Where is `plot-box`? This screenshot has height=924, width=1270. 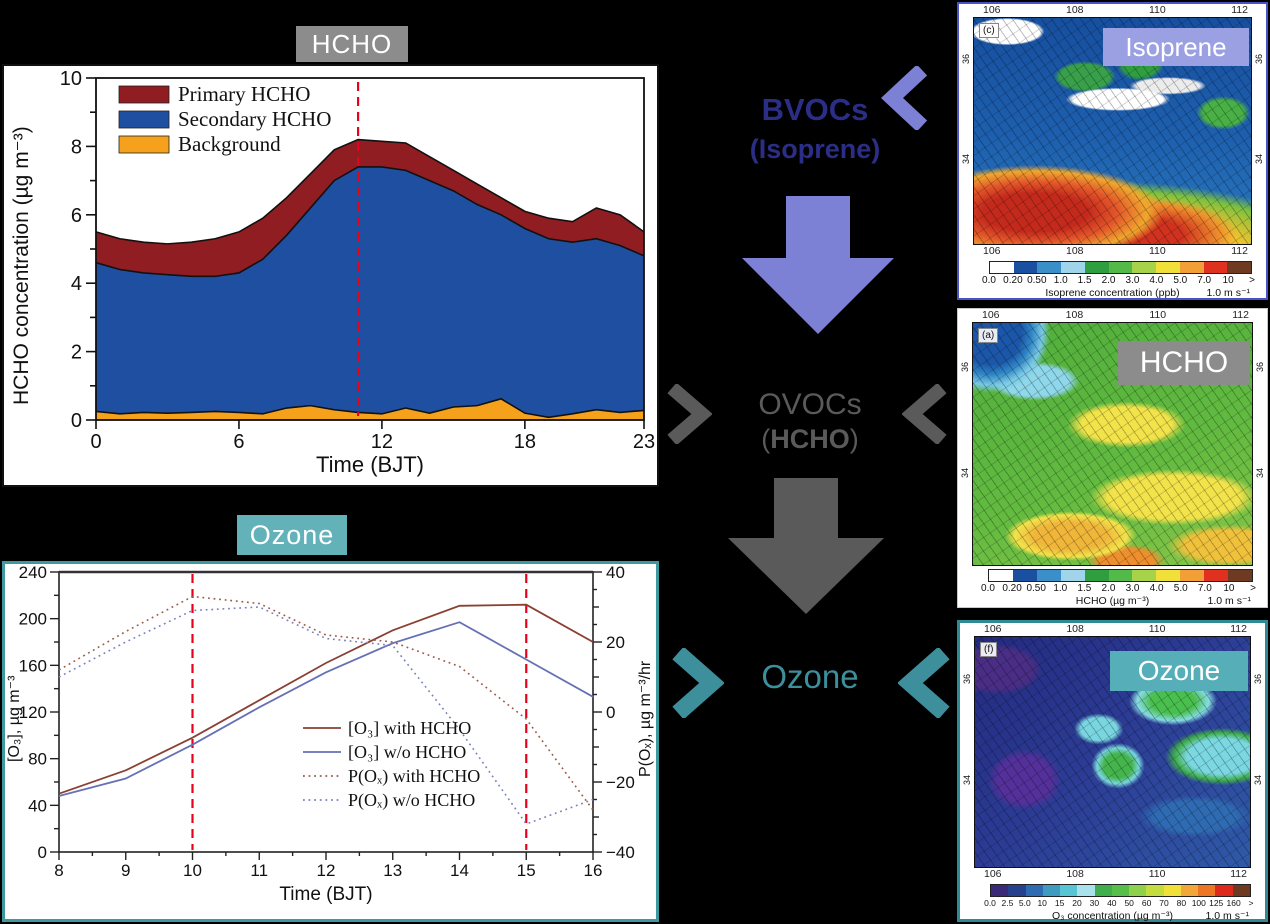
plot-box is located at coordinates (326, 712).